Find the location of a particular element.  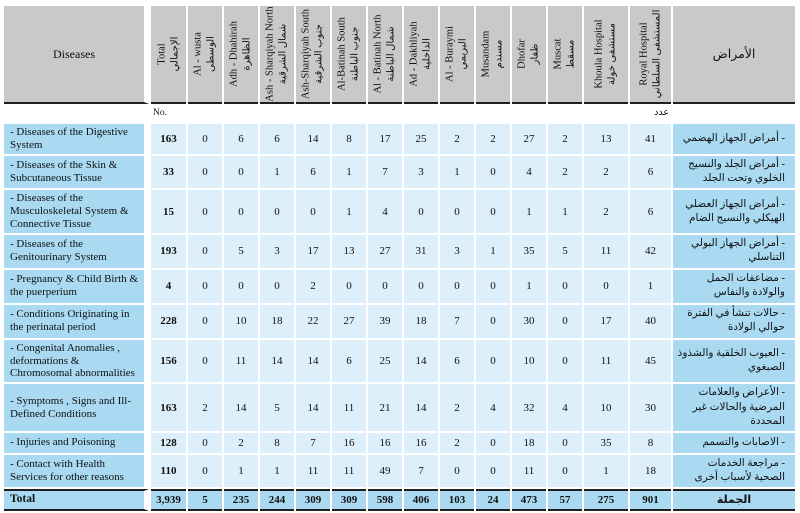

rotated-header-text: Musandam مسندم is located at coordinates (493, 54).